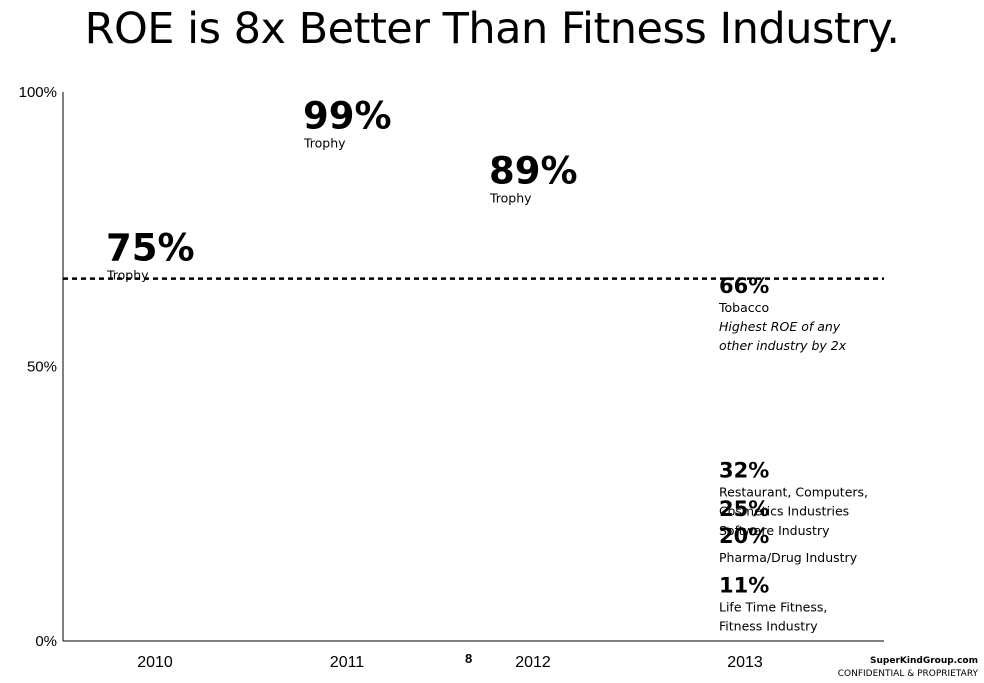  Describe the element at coordinates (744, 286) in the screenshot. I see `benchmark-label: 66%` at that location.